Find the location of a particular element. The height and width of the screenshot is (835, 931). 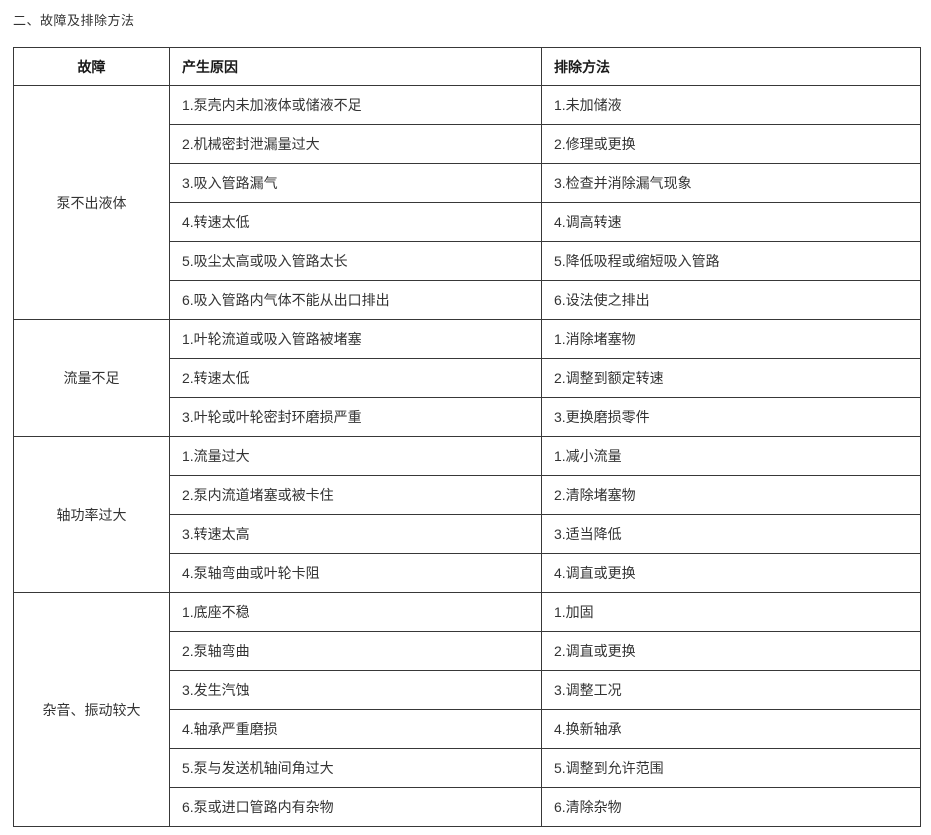

cause-cell: 5.吸尘太高或吸入管路太长 is located at coordinates (355, 261).